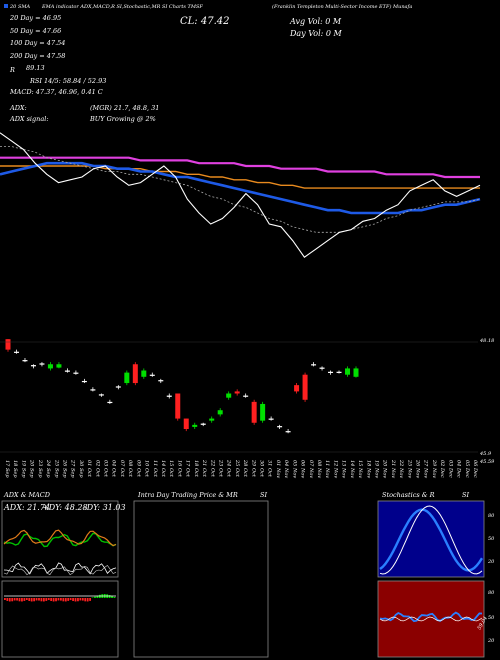 The width and height of the screenshot is (500, 660). Describe the element at coordinates (179, 469) in the screenshot. I see `date-label: 16 Oct` at that location.